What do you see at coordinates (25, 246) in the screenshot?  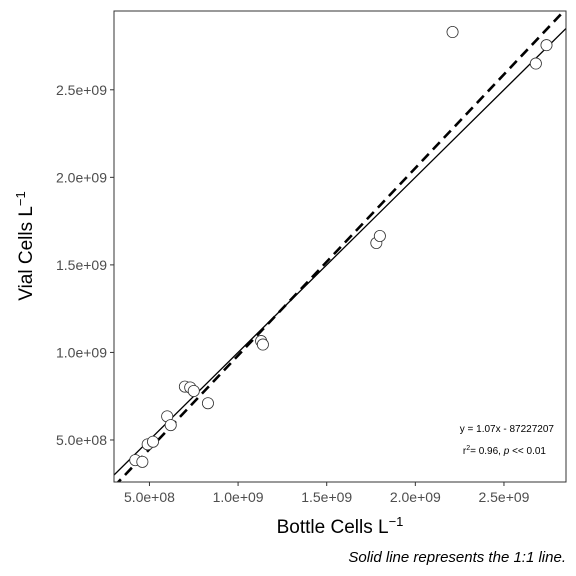 I see `y-axis-title: Vial Cells L−1` at bounding box center [25, 246].